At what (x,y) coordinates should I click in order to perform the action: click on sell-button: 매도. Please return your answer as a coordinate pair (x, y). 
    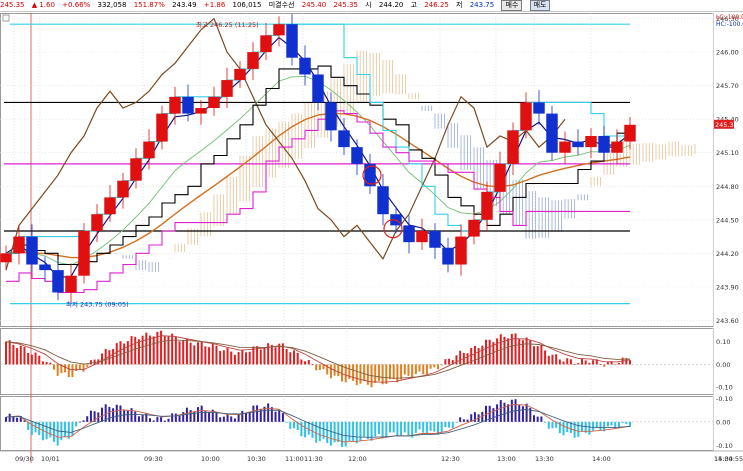
    Looking at the image, I should click on (540, 5).